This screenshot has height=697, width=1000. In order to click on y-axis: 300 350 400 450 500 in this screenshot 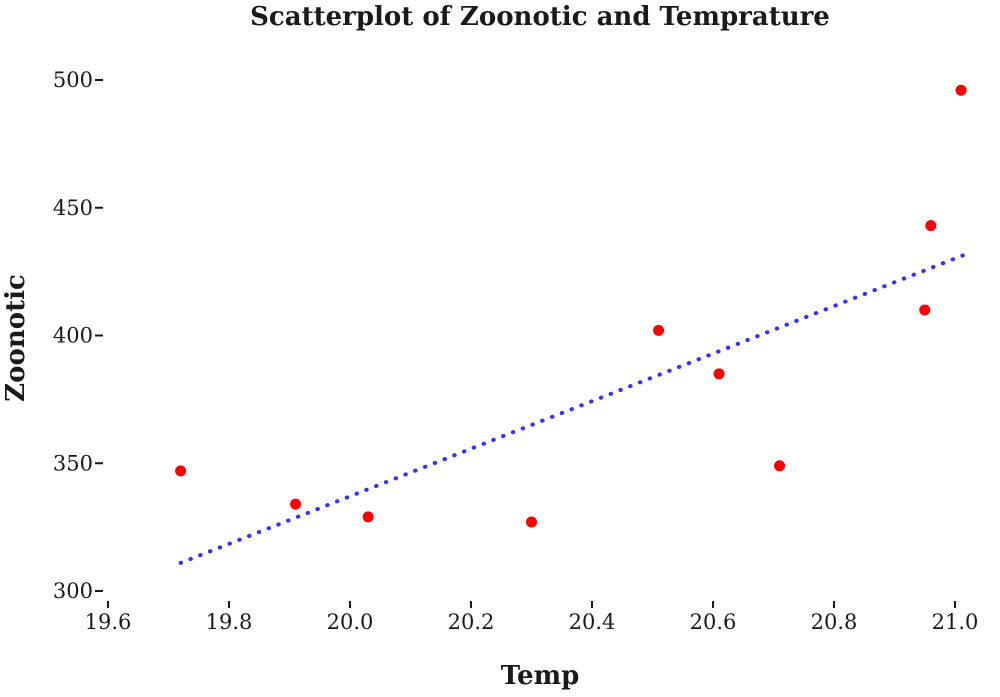, I will do `click(78, 335)`.